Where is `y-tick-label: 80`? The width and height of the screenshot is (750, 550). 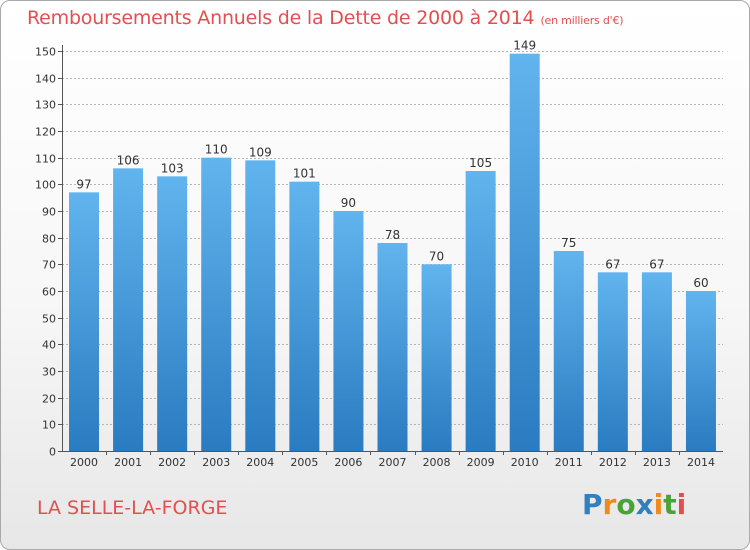
y-tick-label: 80 is located at coordinates (49, 239).